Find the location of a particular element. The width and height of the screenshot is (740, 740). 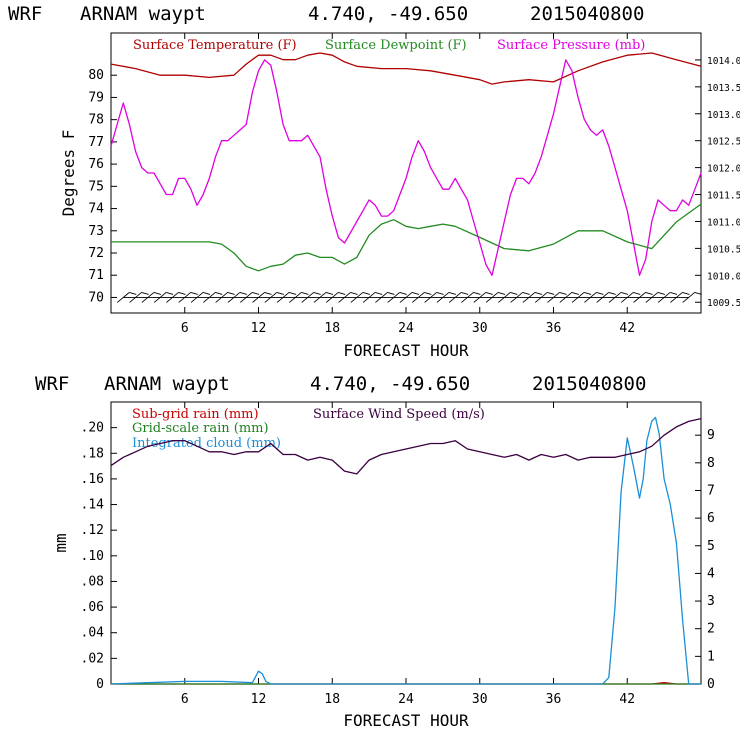

top-series-surface-dewpoint-f is located at coordinates (406, 237).